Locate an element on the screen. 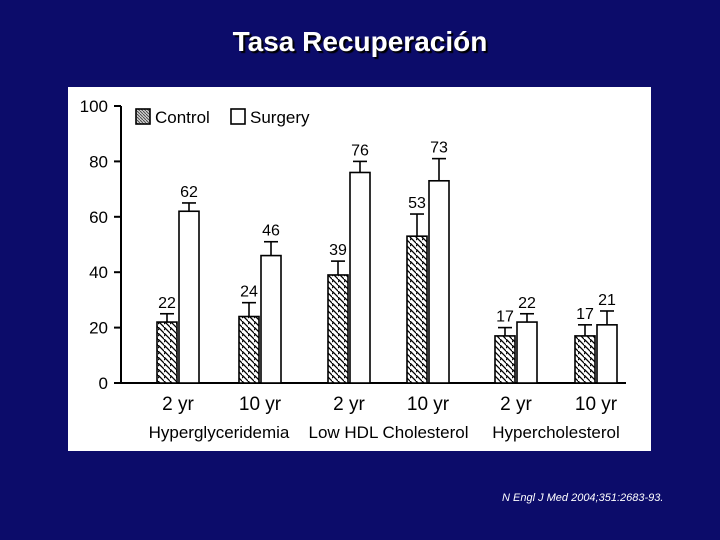  data-label: 24 is located at coordinates (249, 292).